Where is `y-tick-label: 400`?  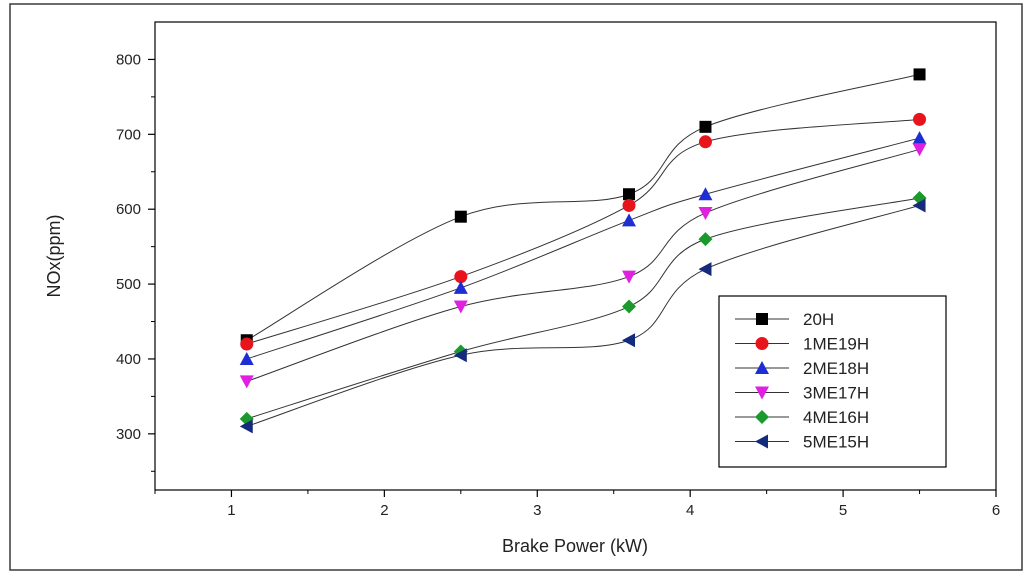
y-tick-label: 400 is located at coordinates (128, 359).